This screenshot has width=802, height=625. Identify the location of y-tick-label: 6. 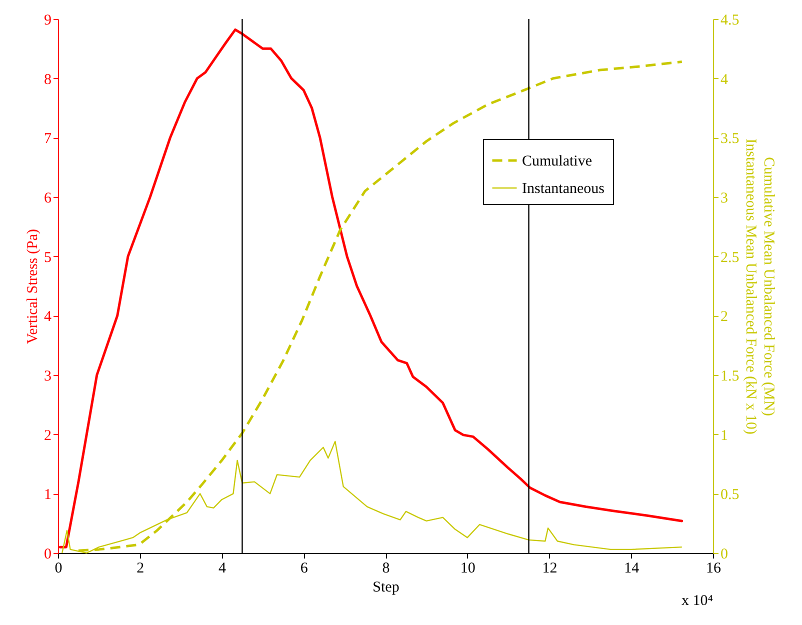
(48, 198).